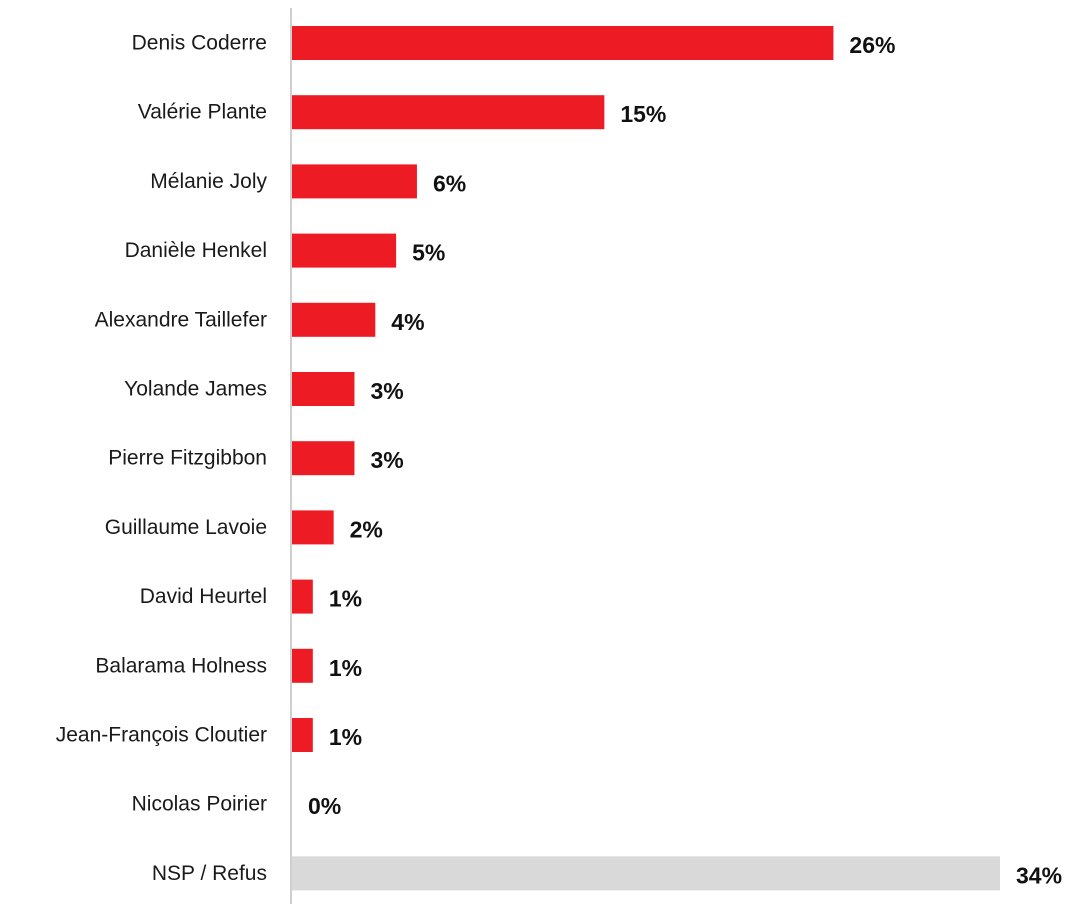 This screenshot has height=904, width=1076. I want to click on value-label: 5%, so click(428, 253).